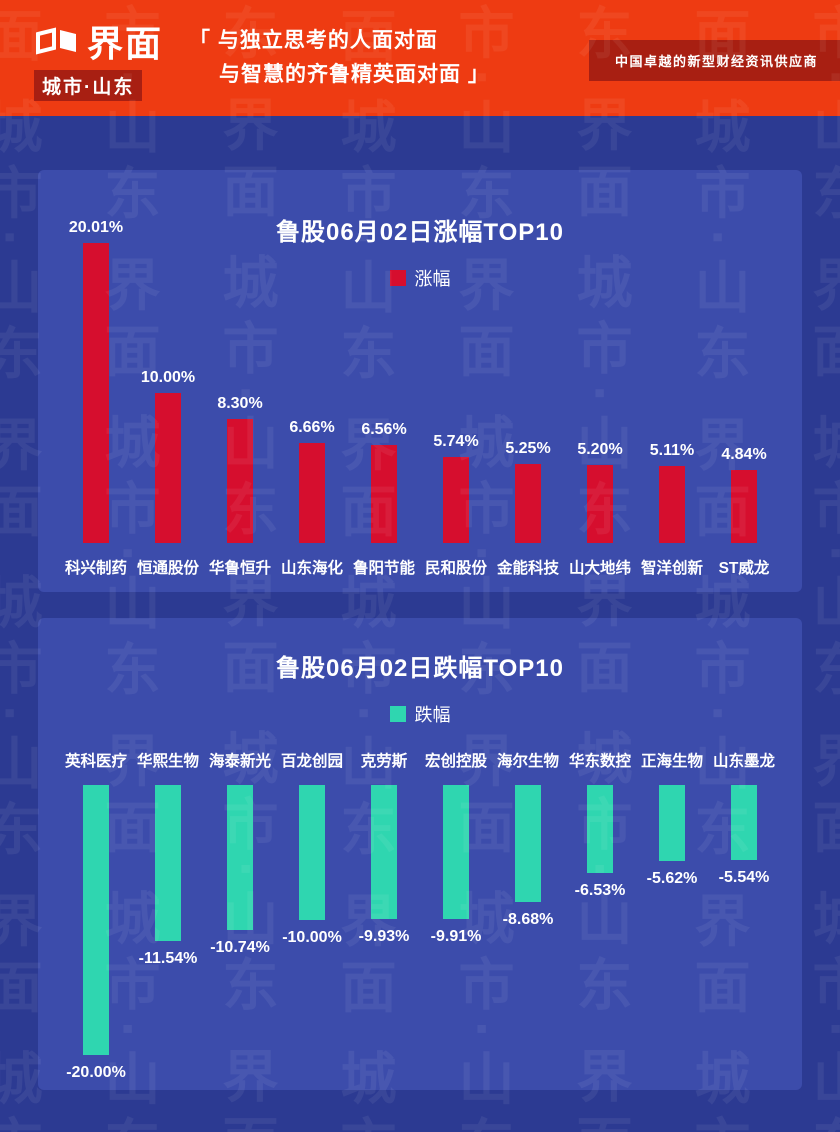 This screenshot has width=840, height=1132. Describe the element at coordinates (384, 429) in the screenshot. I see `bar-value-label: 6.56%` at that location.